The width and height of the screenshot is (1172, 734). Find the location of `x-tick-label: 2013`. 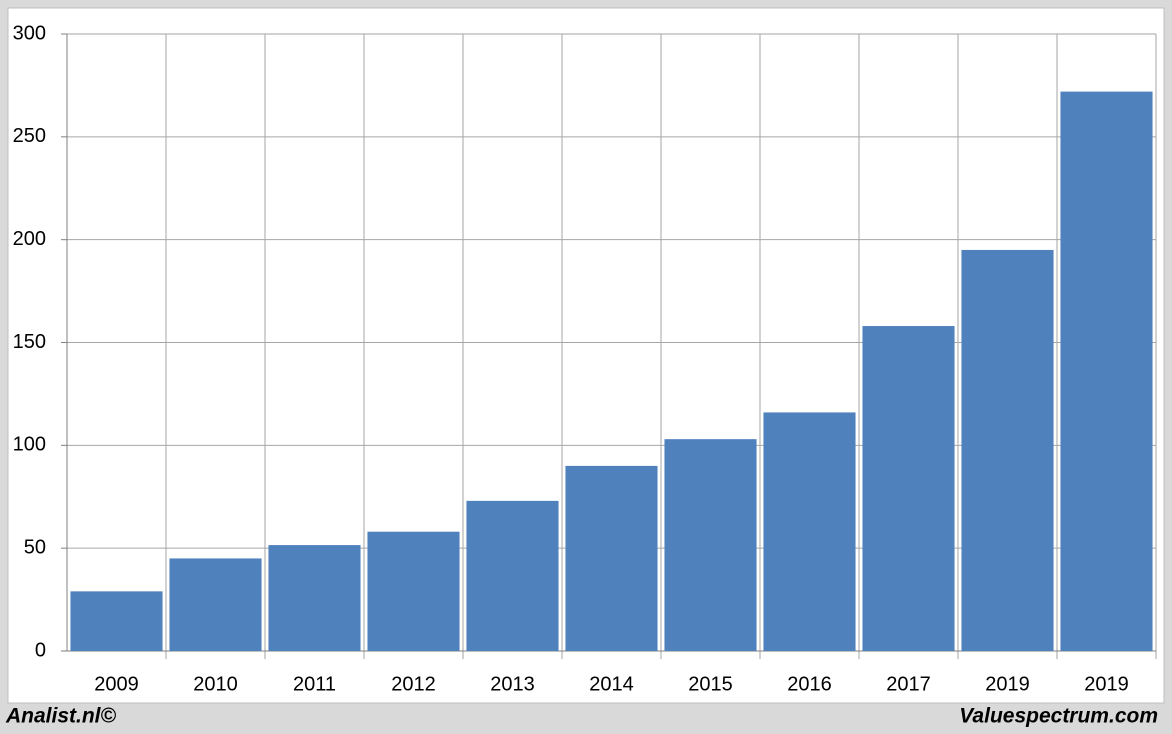

x-tick-label: 2013 is located at coordinates (512, 684).